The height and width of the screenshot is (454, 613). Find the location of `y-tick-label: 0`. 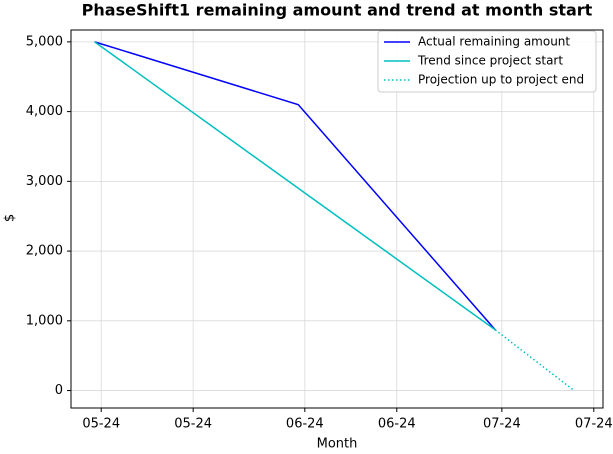

y-tick-label: 0 is located at coordinates (59, 390).